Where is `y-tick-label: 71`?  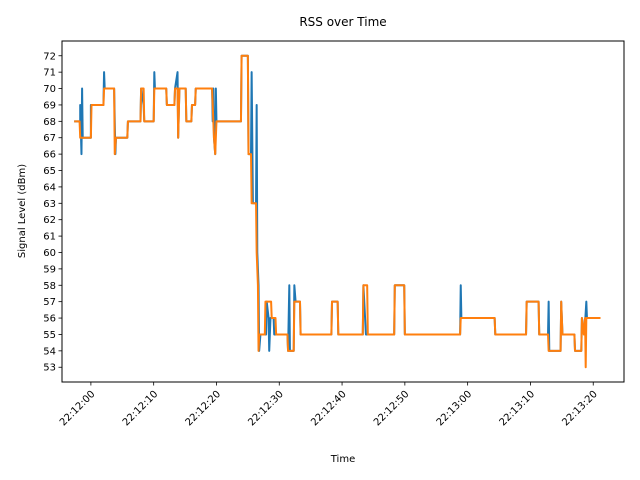 y-tick-label: 71 is located at coordinates (49, 73).